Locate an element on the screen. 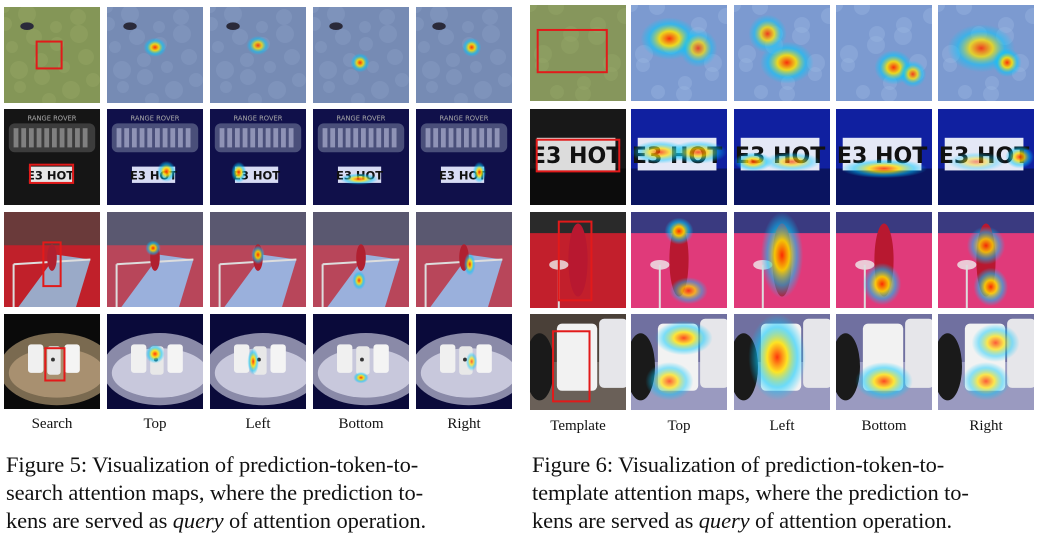  figure-6-gymnast-bottom-image is located at coordinates (884, 260).